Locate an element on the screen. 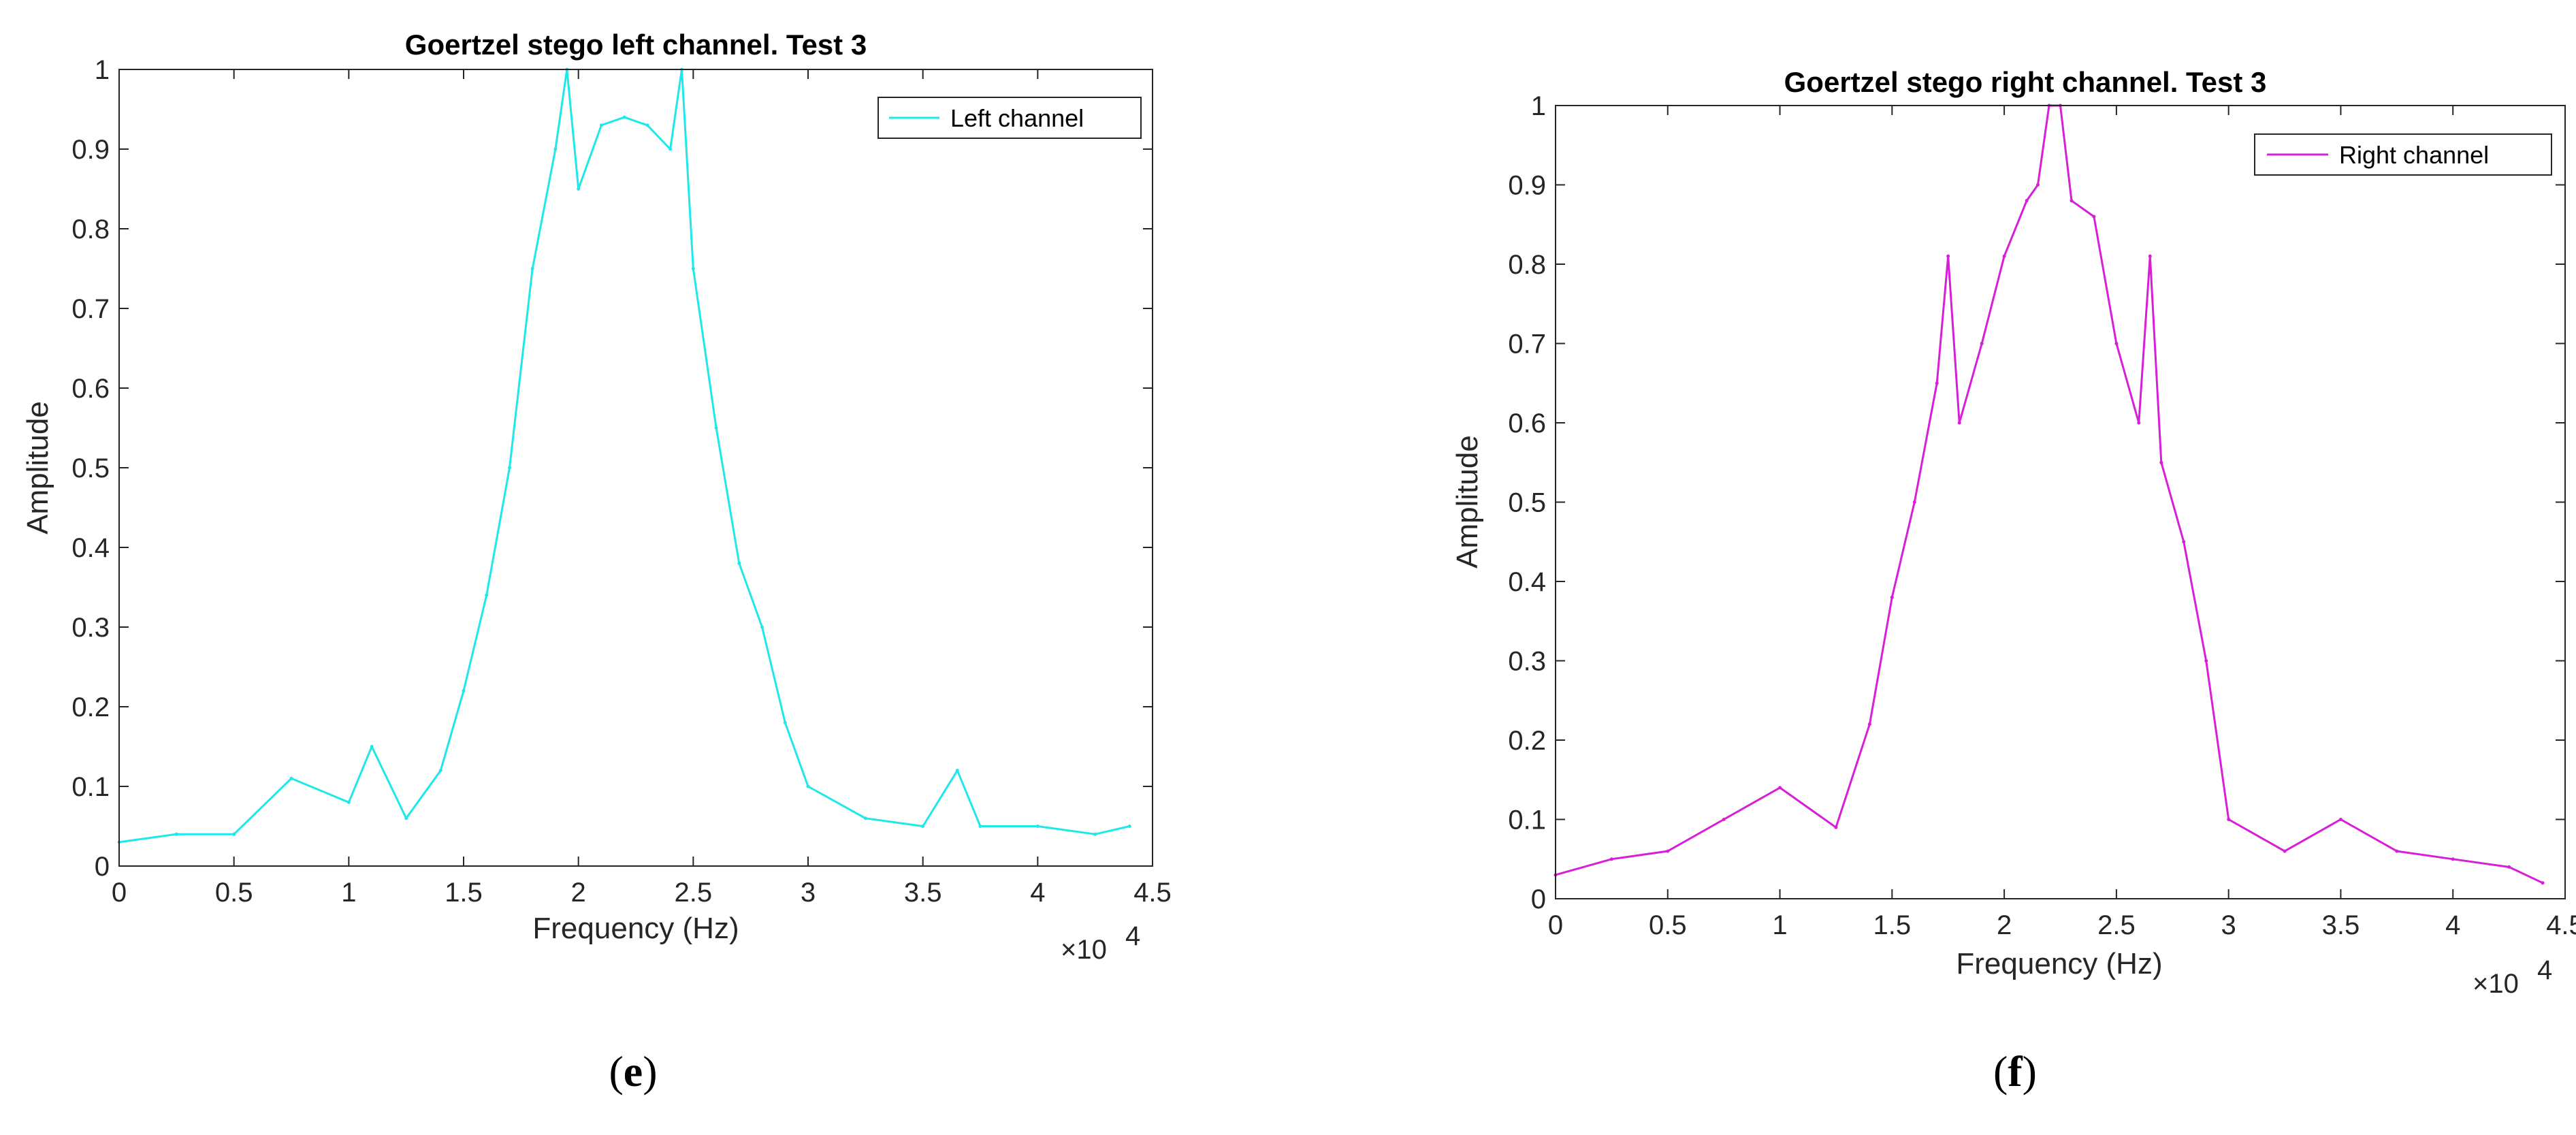 The height and width of the screenshot is (1135, 2576). legend: Right channel is located at coordinates (2403, 154).